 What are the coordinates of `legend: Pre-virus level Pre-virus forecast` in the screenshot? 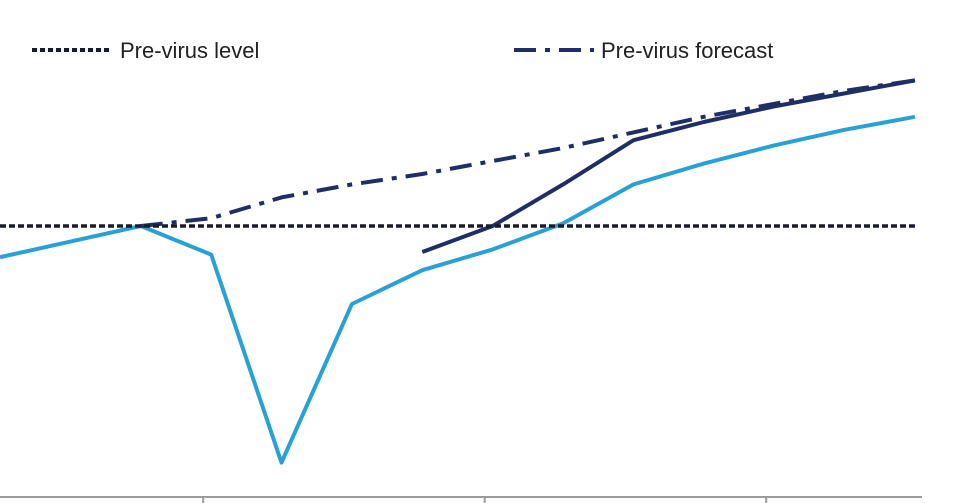 It's located at (402, 50).